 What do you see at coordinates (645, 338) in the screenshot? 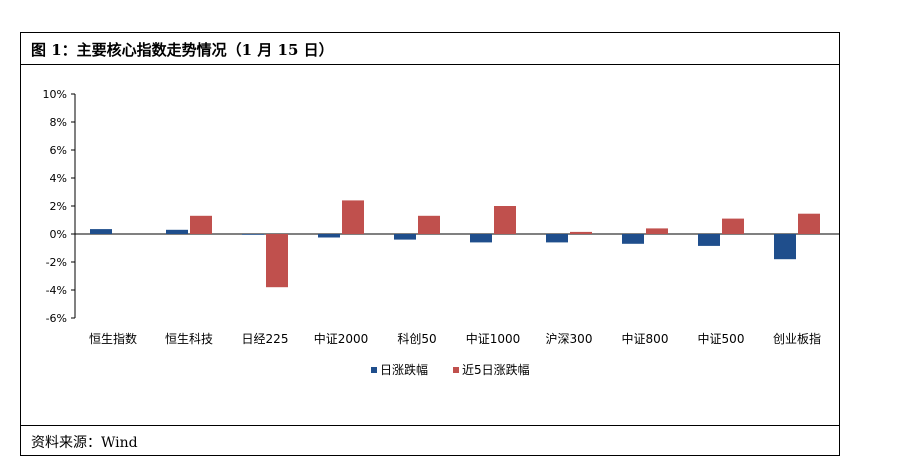
I see `x-category-label: 中证800` at bounding box center [645, 338].